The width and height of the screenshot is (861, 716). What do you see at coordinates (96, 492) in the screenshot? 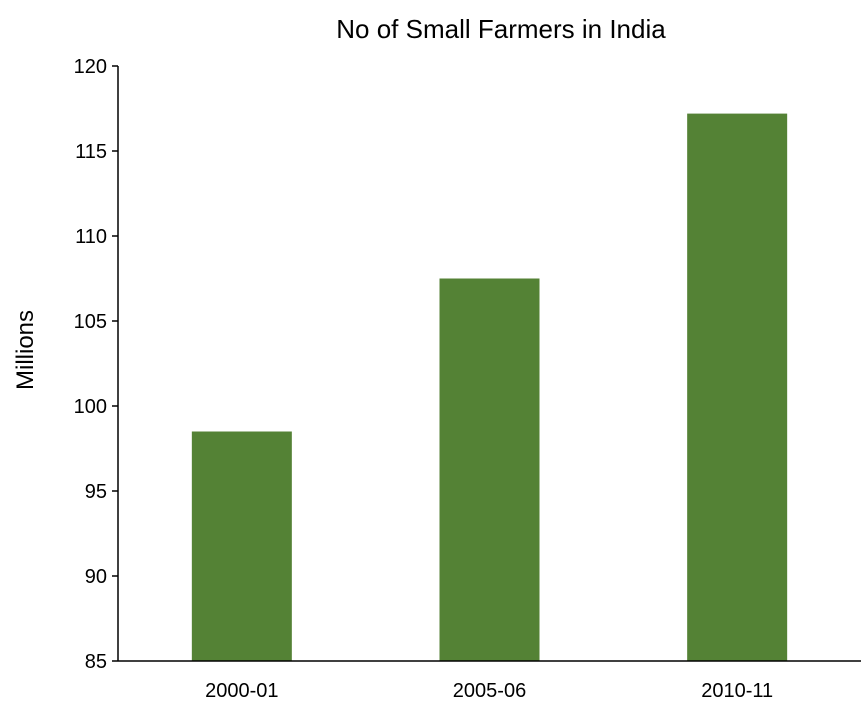
I see `y-tick-label: 95` at bounding box center [96, 492].